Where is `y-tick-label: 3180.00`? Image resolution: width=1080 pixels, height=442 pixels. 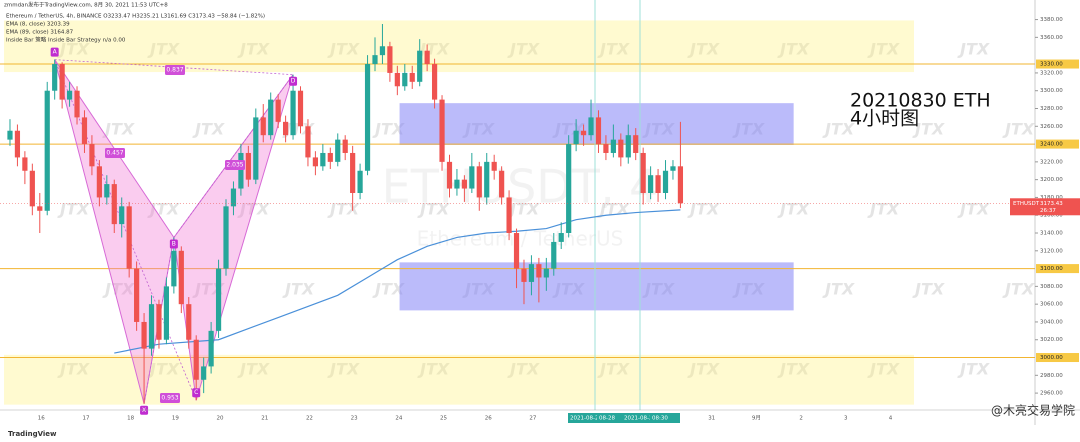
y-tick-label: 3180.00 is located at coordinates (1051, 198).